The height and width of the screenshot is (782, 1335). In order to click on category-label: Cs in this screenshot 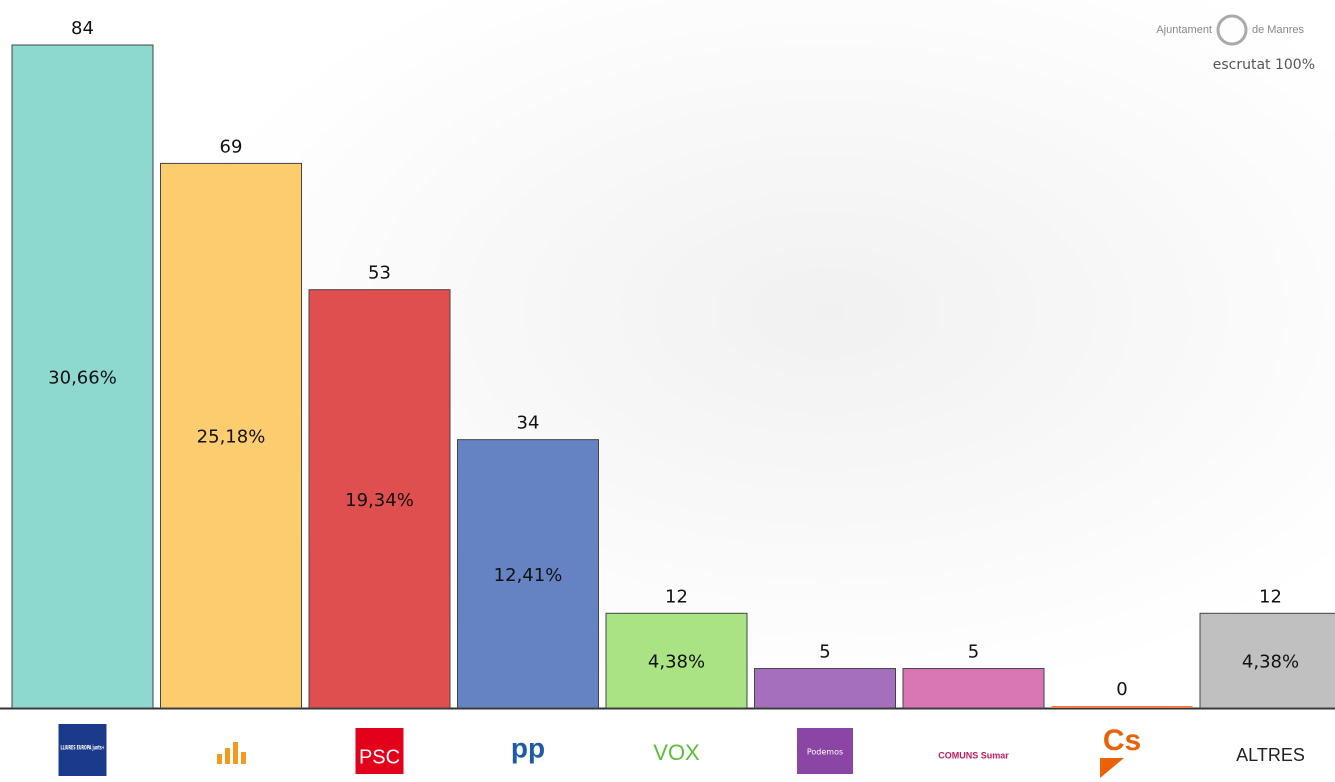, I will do `click(1122, 740)`.